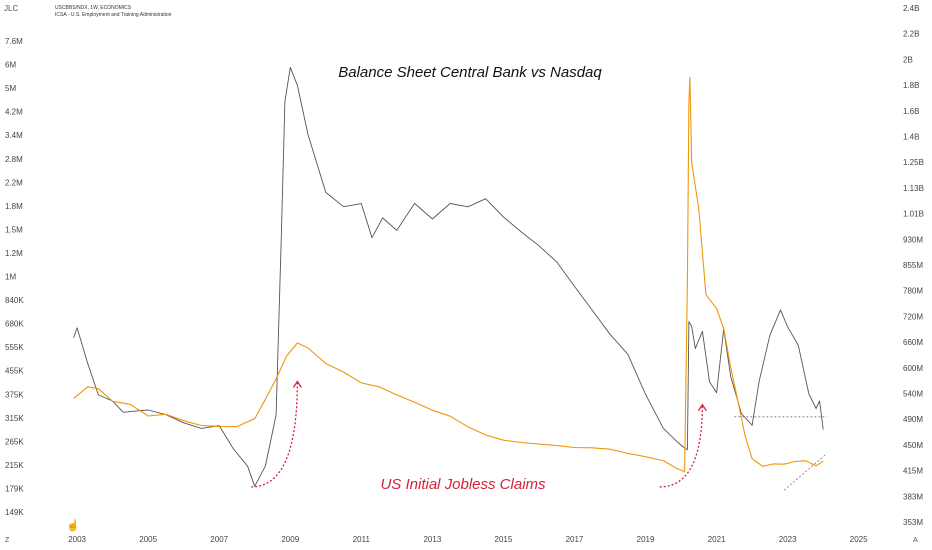  What do you see at coordinates (77, 539) in the screenshot?
I see `x-tick-label: 2003` at bounding box center [77, 539].